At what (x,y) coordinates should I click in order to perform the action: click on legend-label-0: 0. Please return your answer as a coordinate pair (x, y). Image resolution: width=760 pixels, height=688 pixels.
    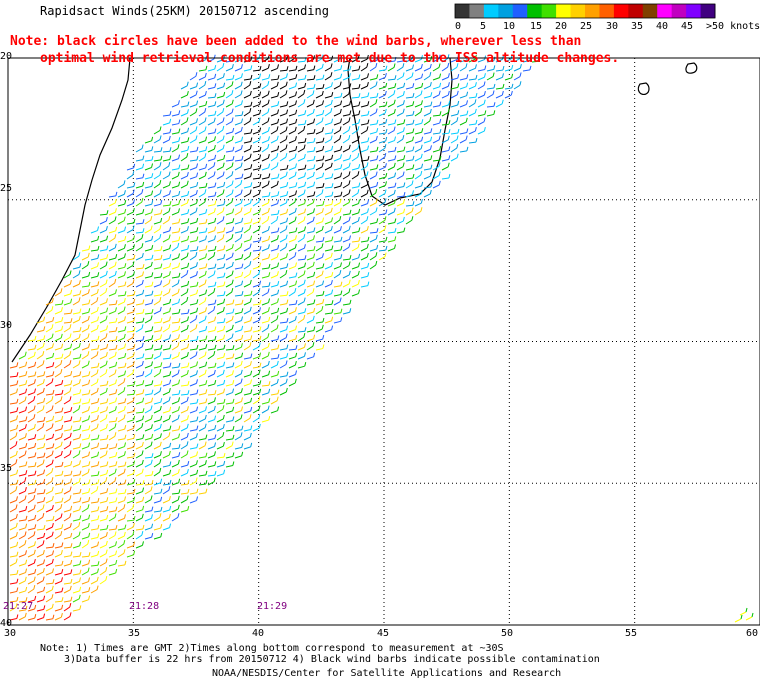
    Looking at the image, I should click on (458, 26).